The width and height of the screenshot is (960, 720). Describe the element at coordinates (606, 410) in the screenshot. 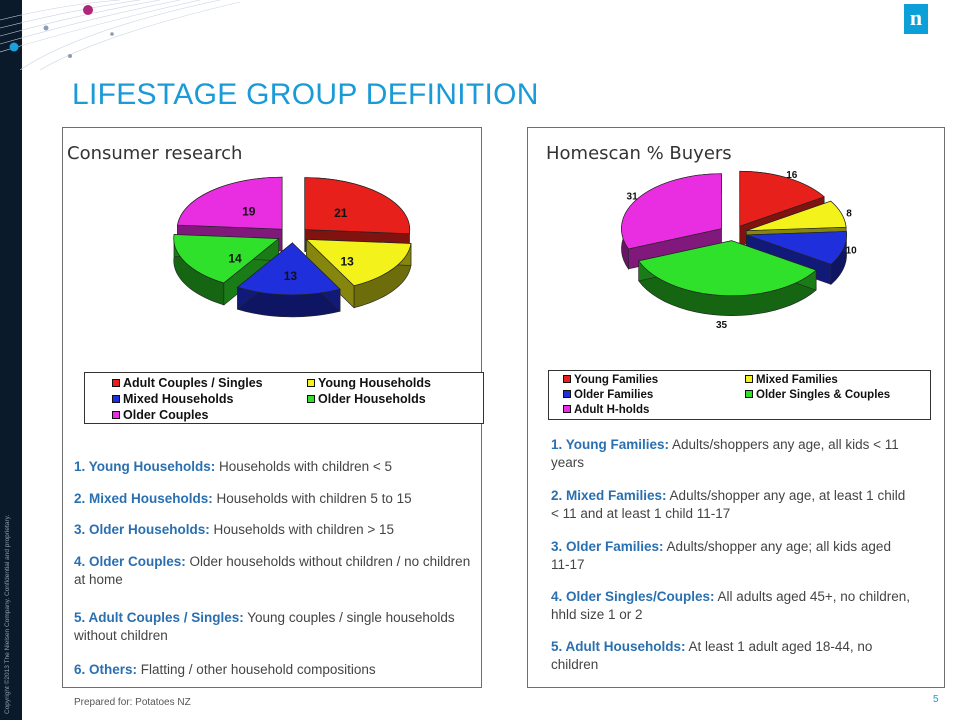

I see `legend-item: Adult H-holds` at that location.